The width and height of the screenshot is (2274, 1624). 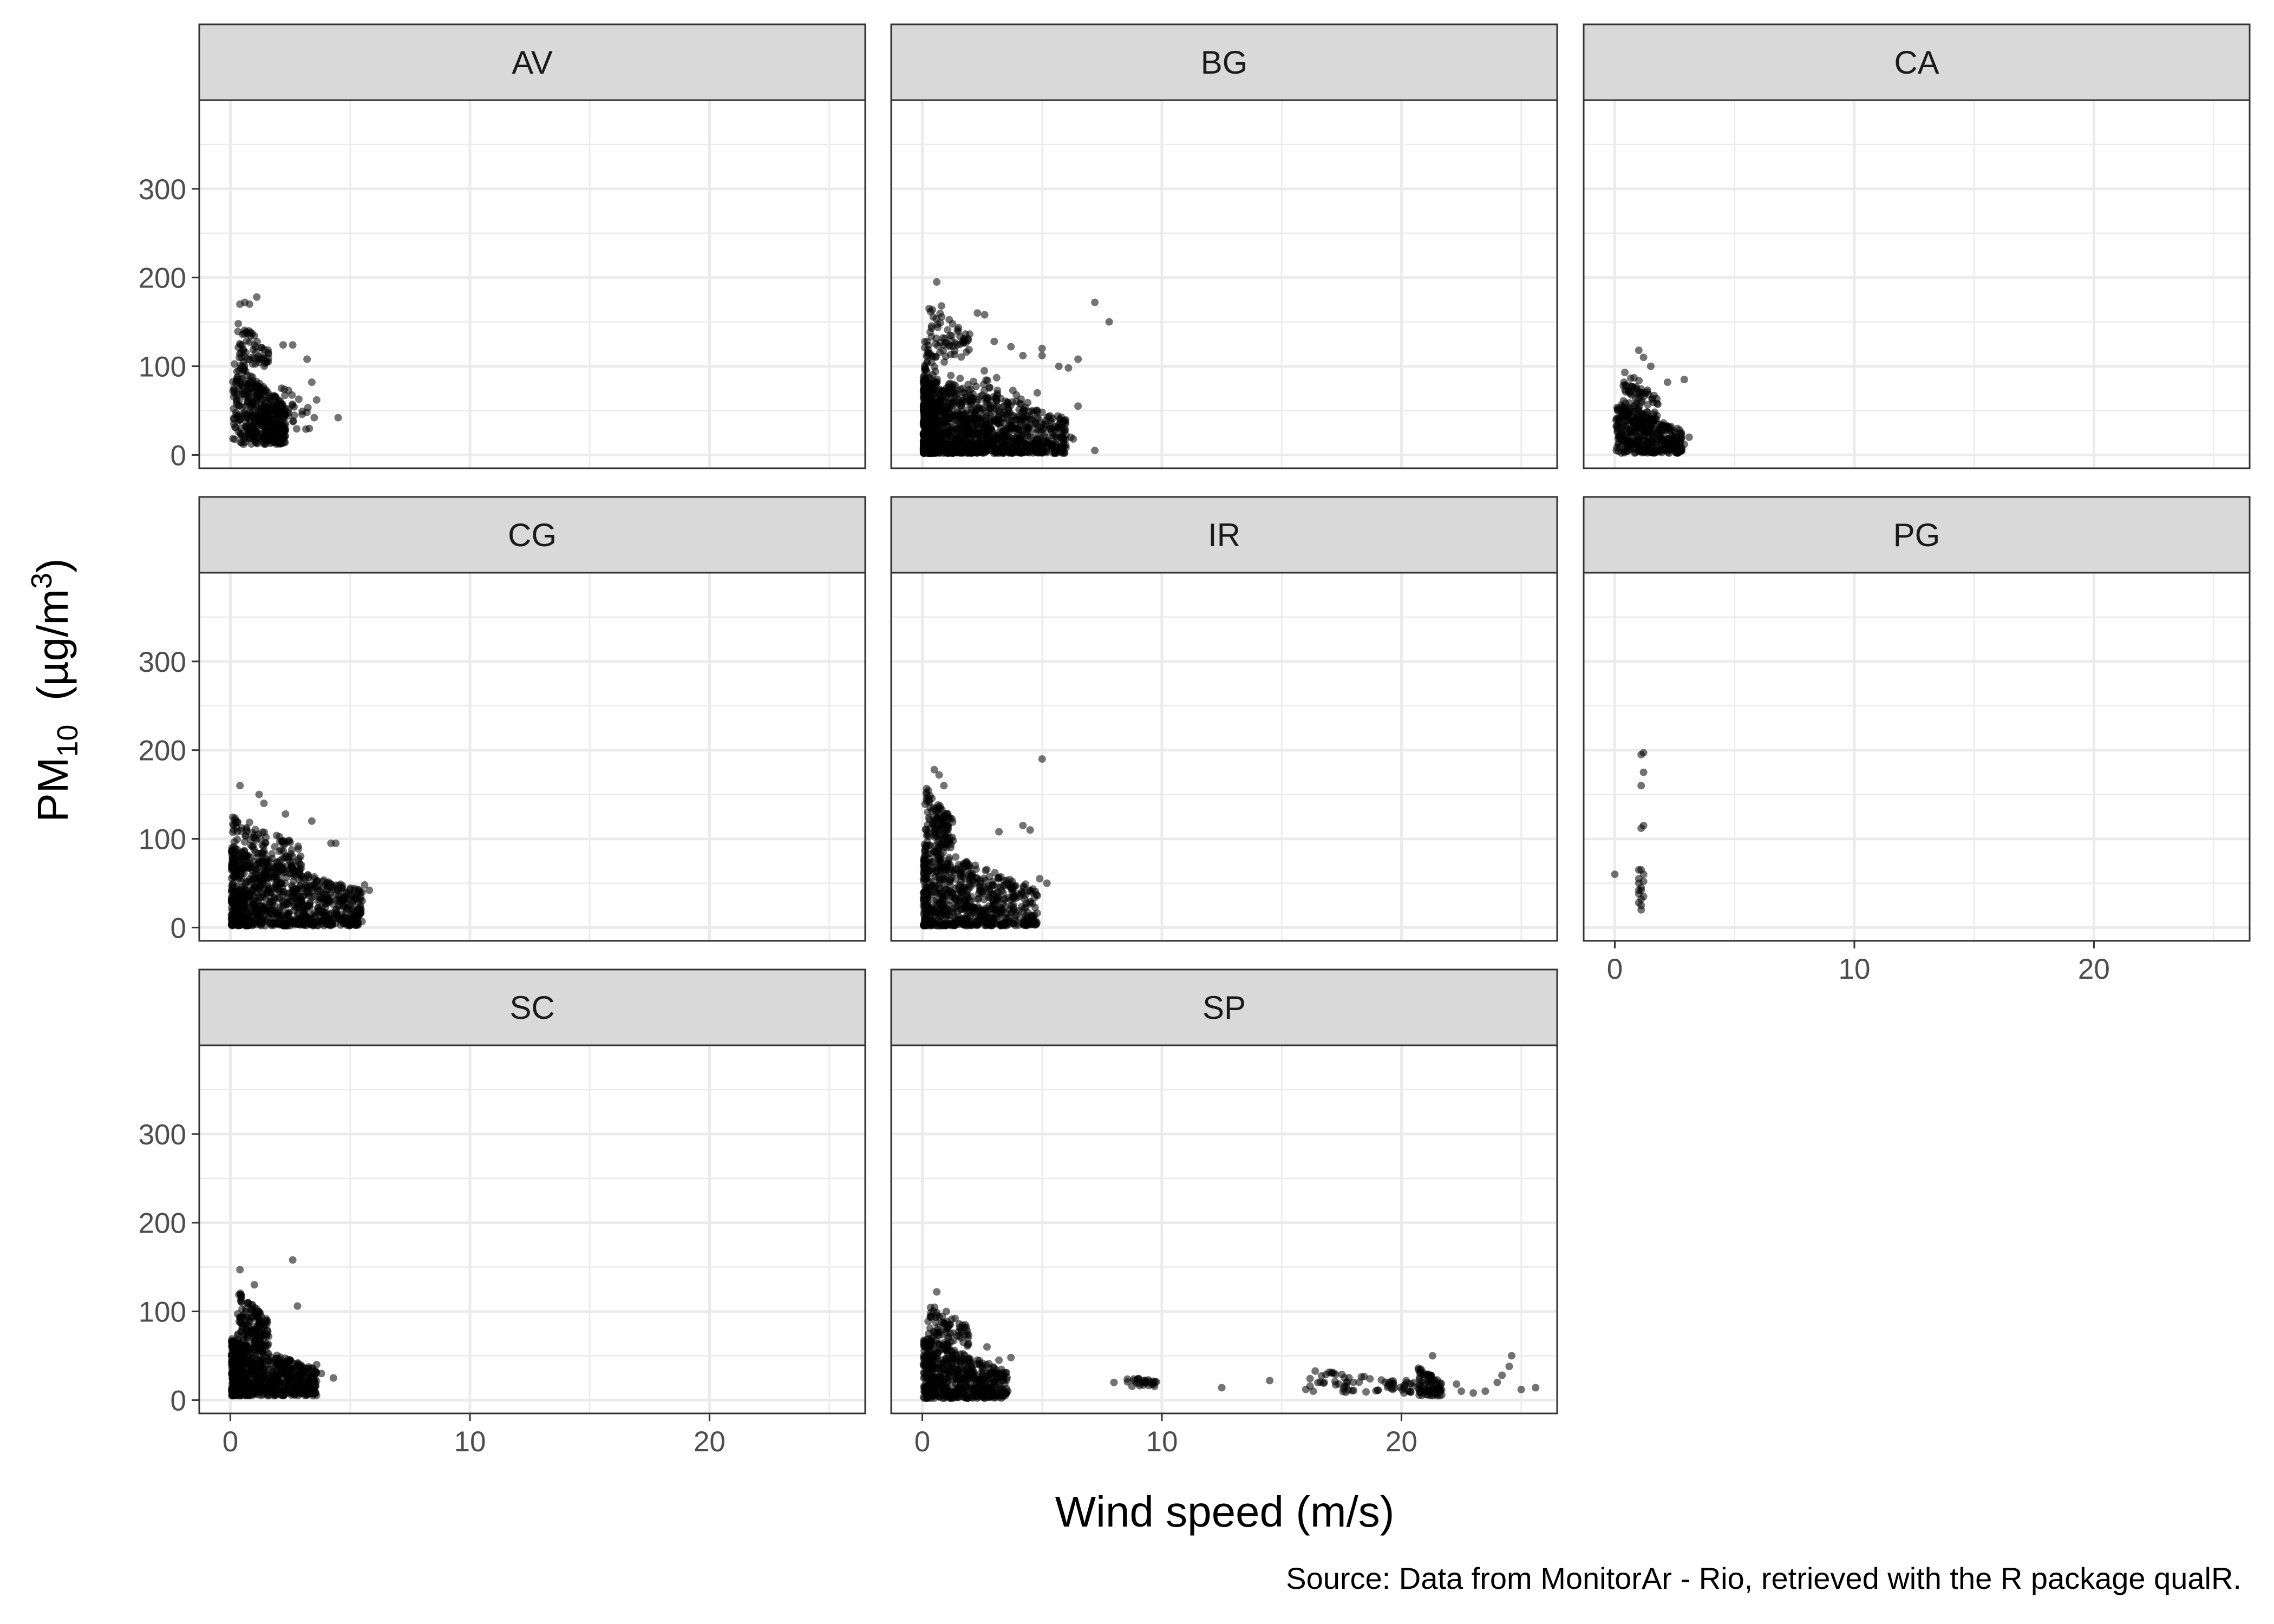 What do you see at coordinates (532, 1008) in the screenshot?
I see `strip-label-sc: SC` at bounding box center [532, 1008].